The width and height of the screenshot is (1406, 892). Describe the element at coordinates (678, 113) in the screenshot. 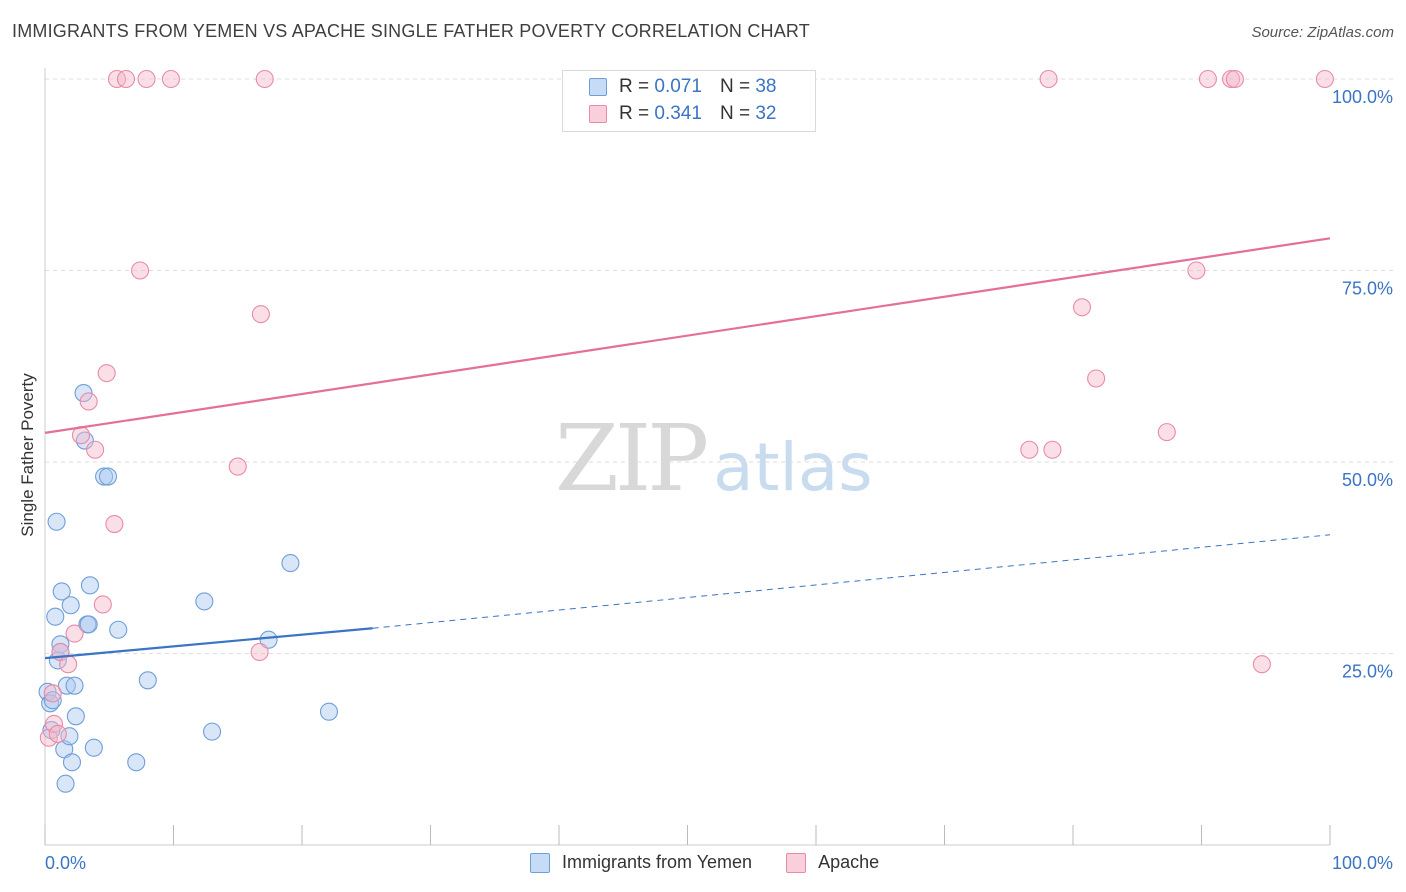

I see `legend-r-value: 0.341` at that location.